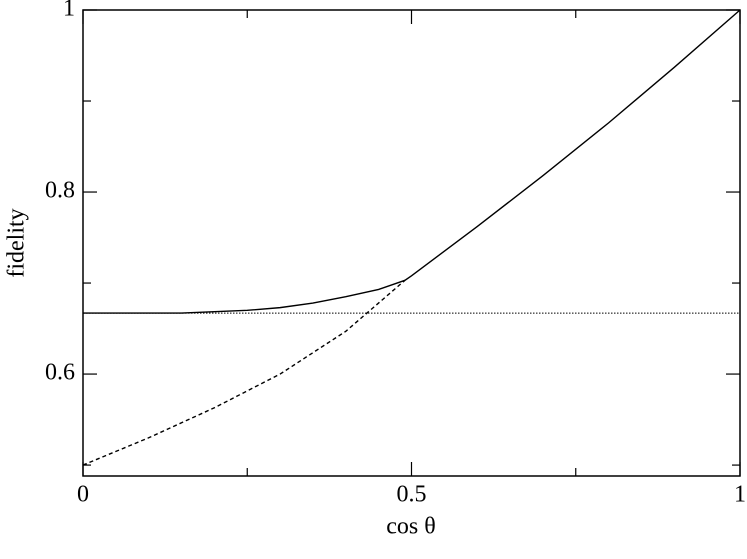  I want to click on x-tick-label: 0, so click(83, 495).